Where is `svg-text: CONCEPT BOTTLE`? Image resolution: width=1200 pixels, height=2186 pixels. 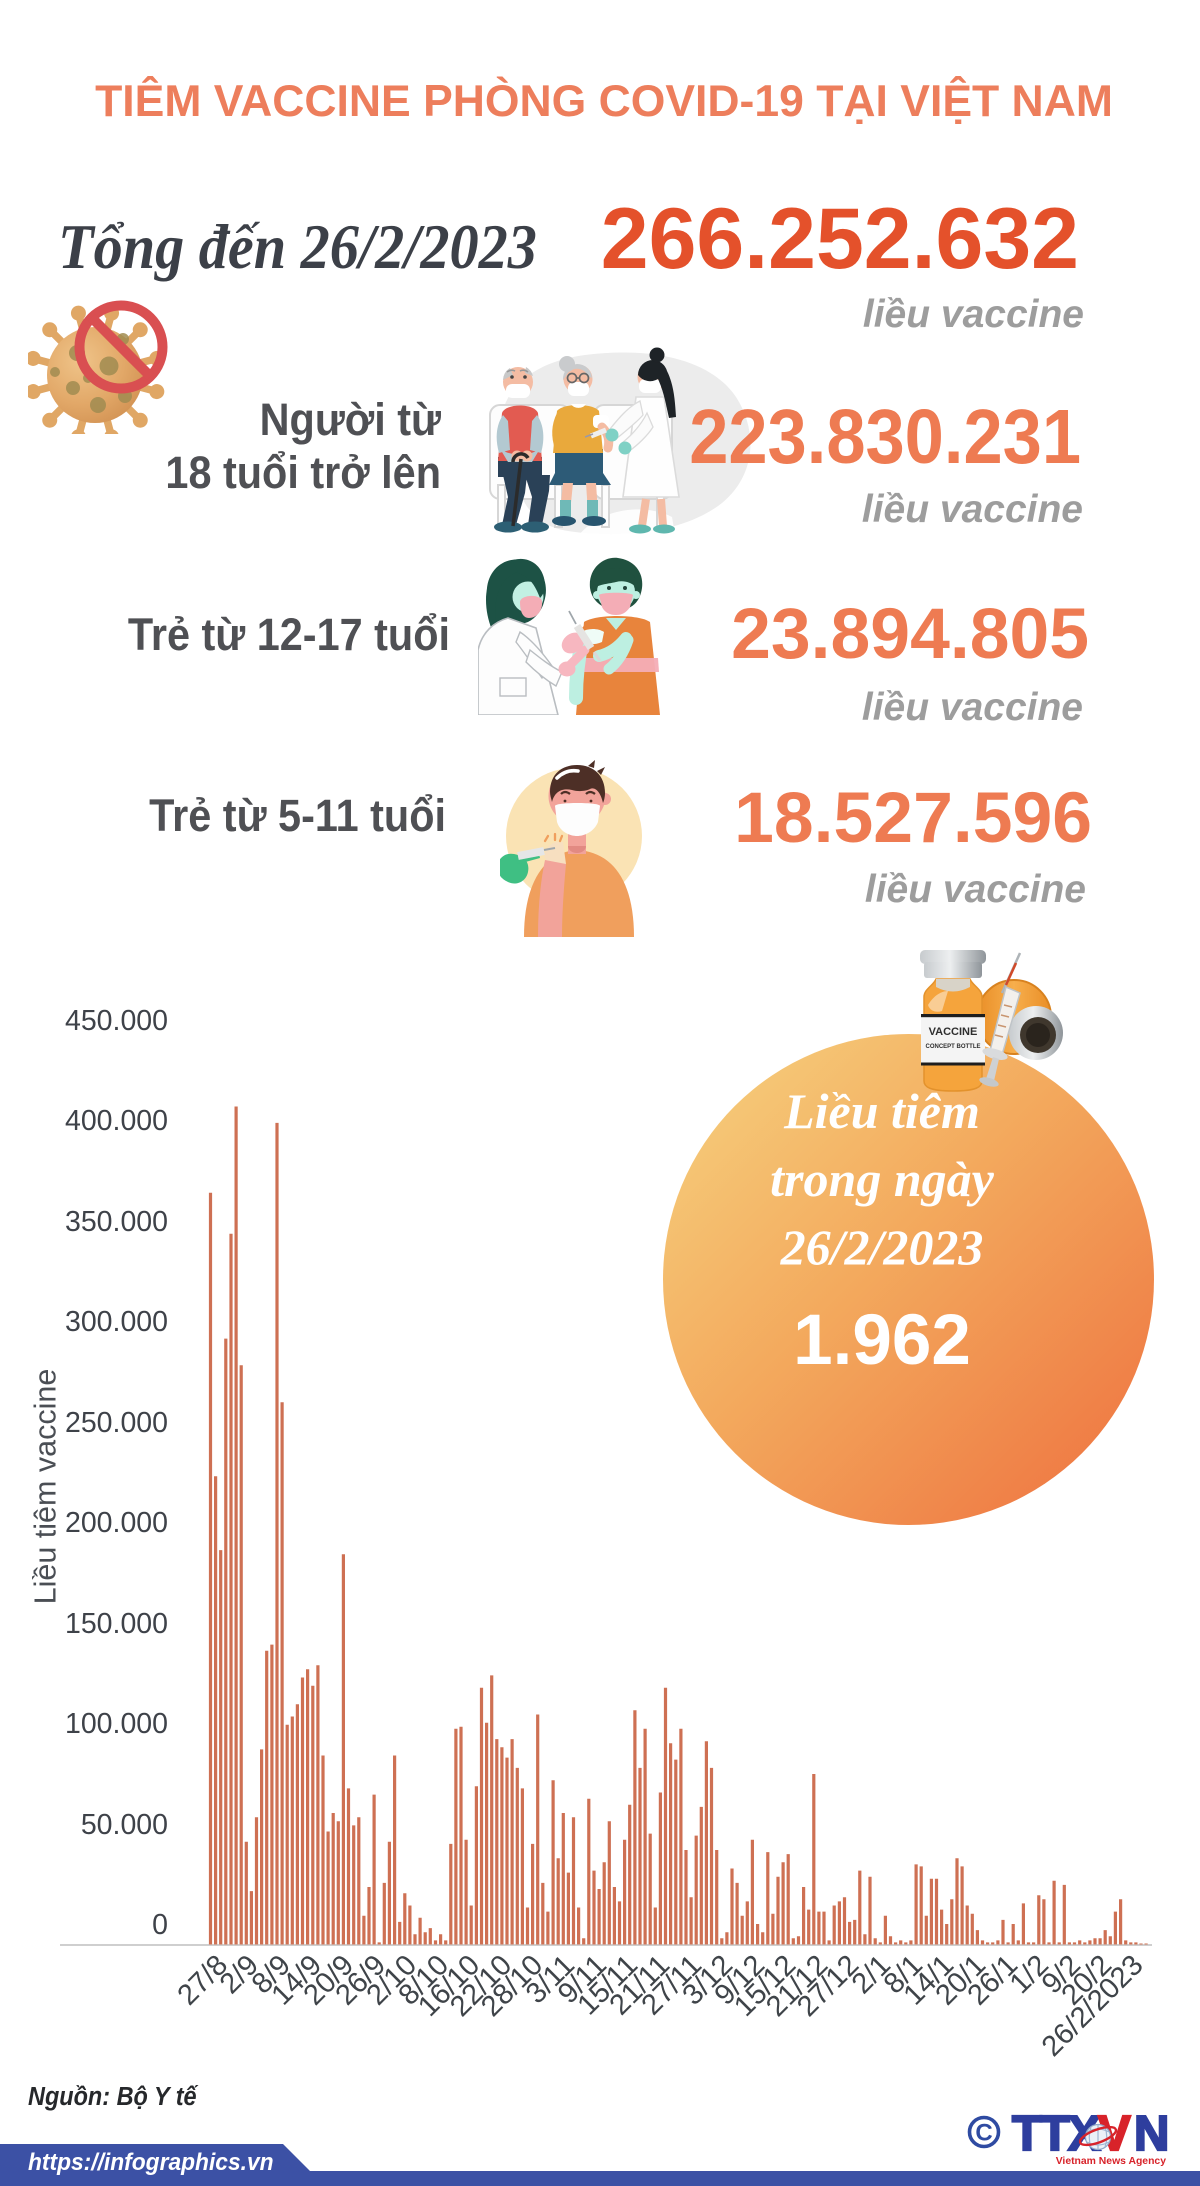
svg-text: CONCEPT BOTTLE is located at coordinates (953, 1047).